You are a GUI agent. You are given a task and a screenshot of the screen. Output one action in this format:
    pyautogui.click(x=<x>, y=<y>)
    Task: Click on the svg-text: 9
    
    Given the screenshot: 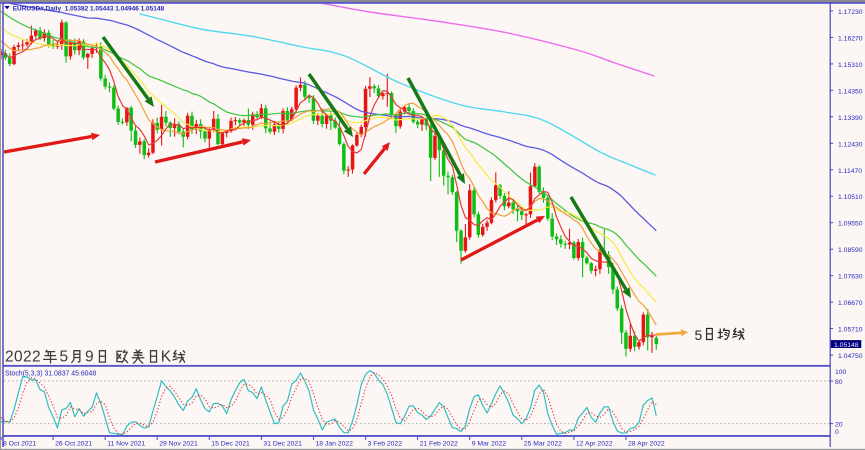 What is the action you would take?
    pyautogui.click(x=89, y=357)
    